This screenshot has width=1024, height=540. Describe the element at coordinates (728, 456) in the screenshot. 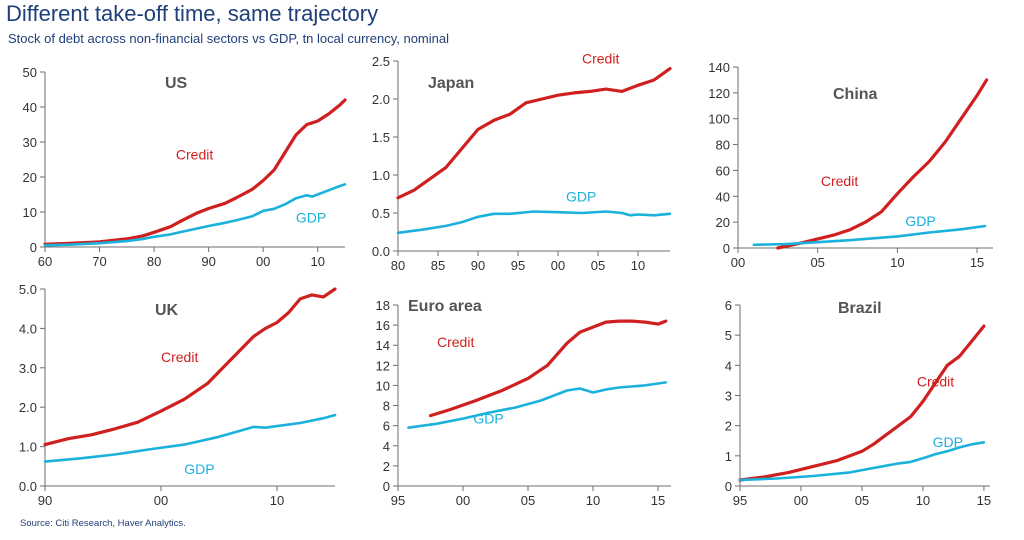

I see `y-tick-label: 1` at that location.